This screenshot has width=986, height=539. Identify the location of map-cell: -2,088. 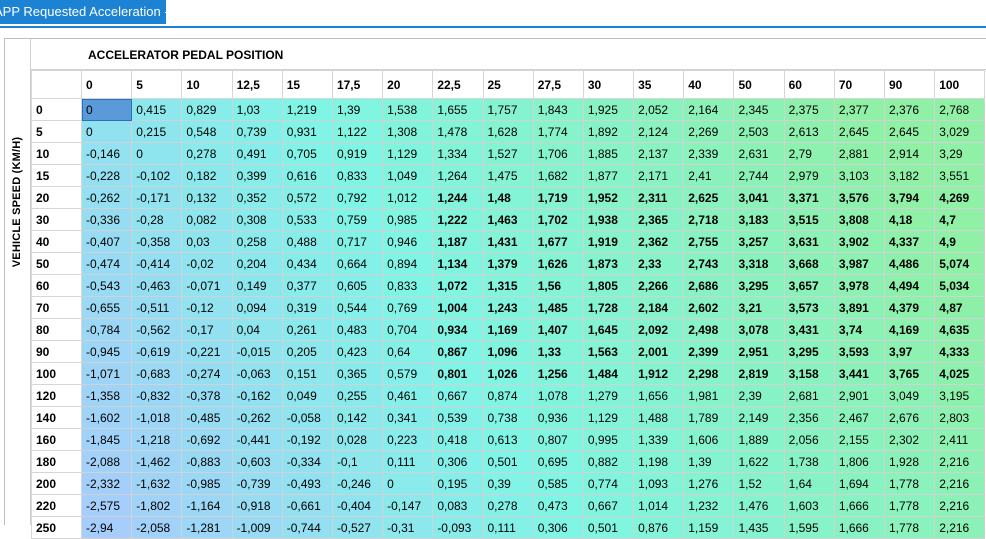
(106, 461).